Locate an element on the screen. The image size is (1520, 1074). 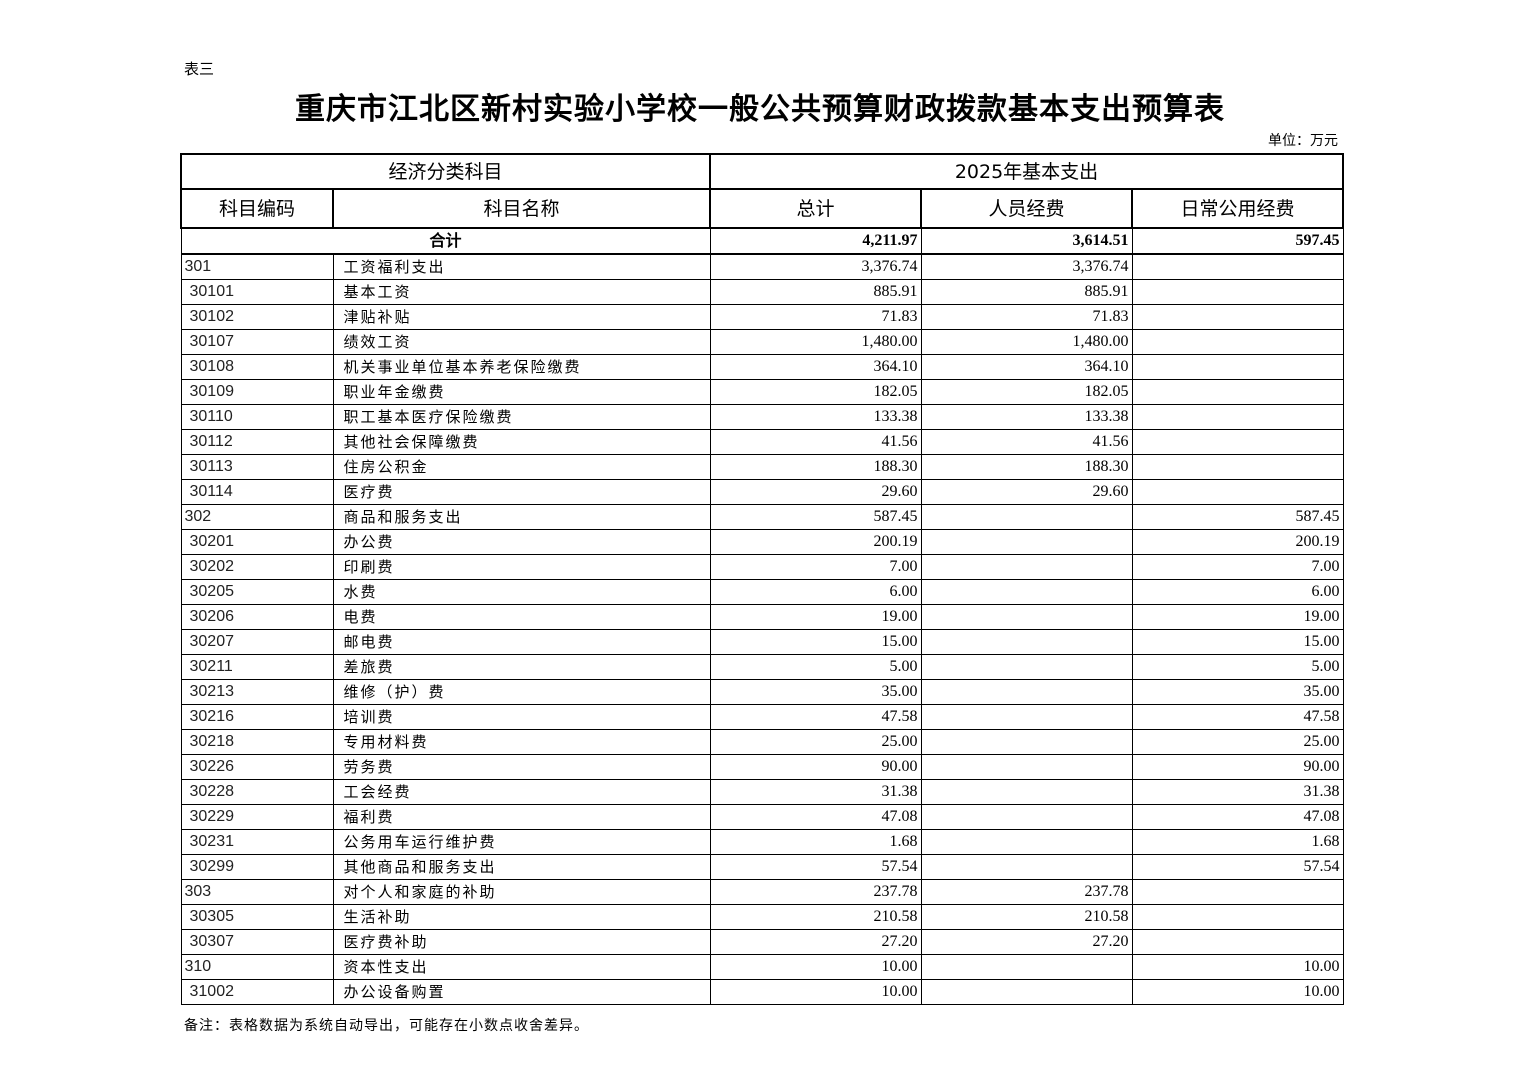
cell-total: 47.08 is located at coordinates (815, 817).